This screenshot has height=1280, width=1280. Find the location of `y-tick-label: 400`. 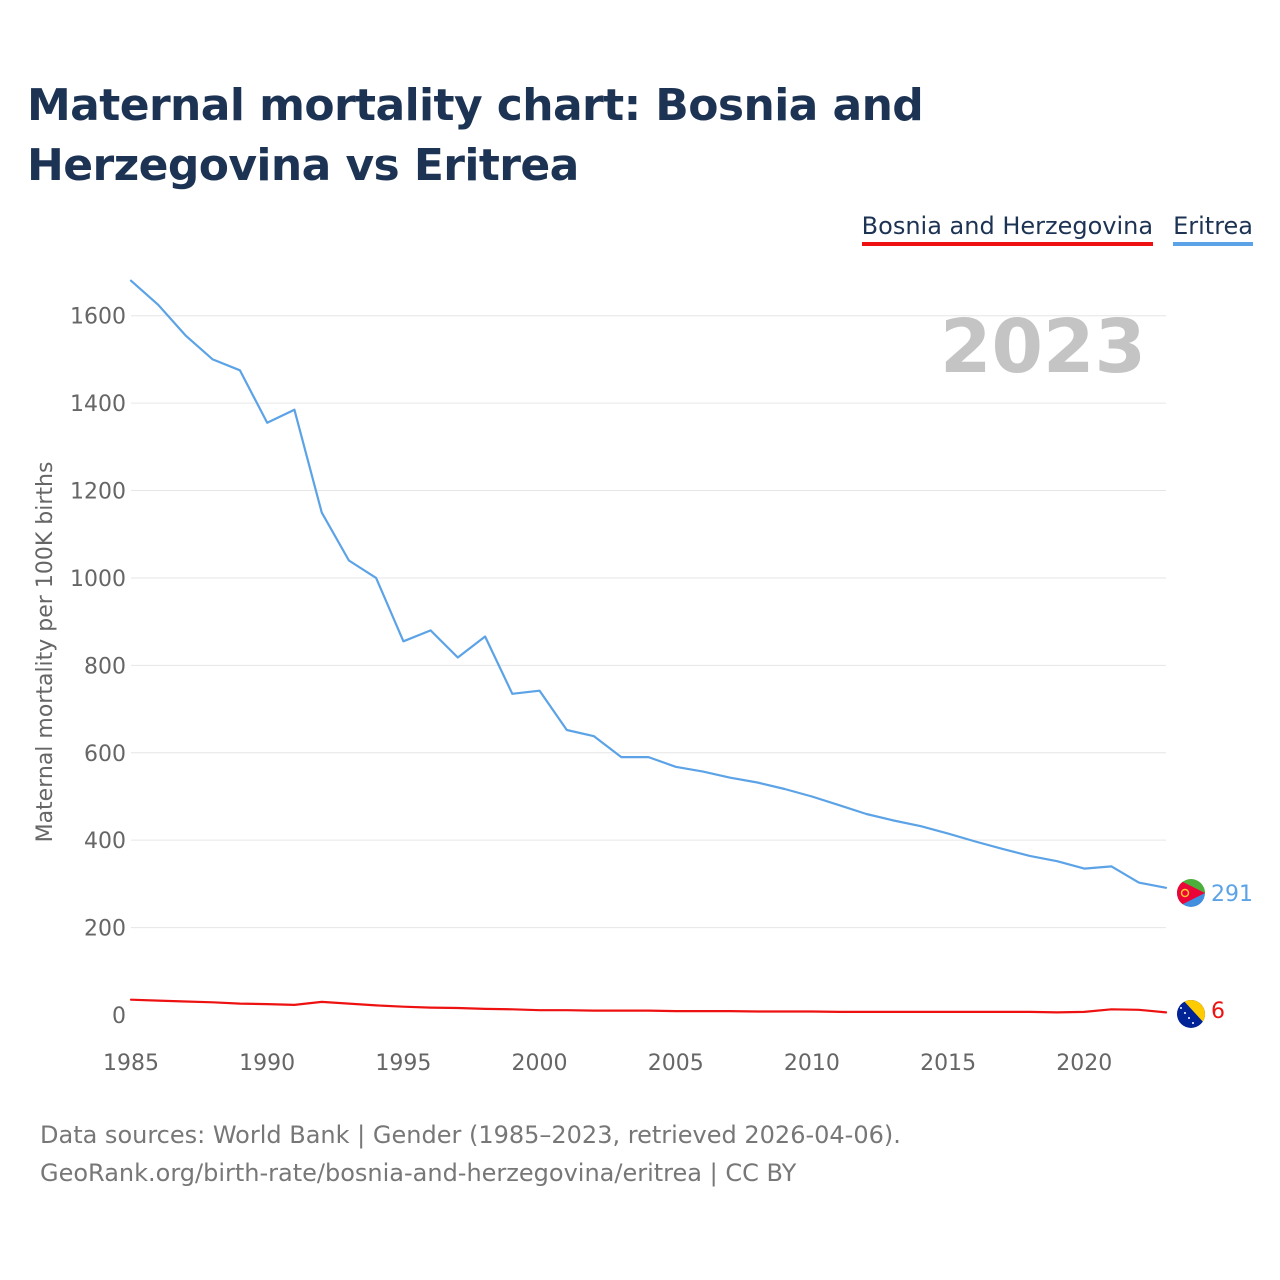

y-tick-label: 400 is located at coordinates (105, 841).